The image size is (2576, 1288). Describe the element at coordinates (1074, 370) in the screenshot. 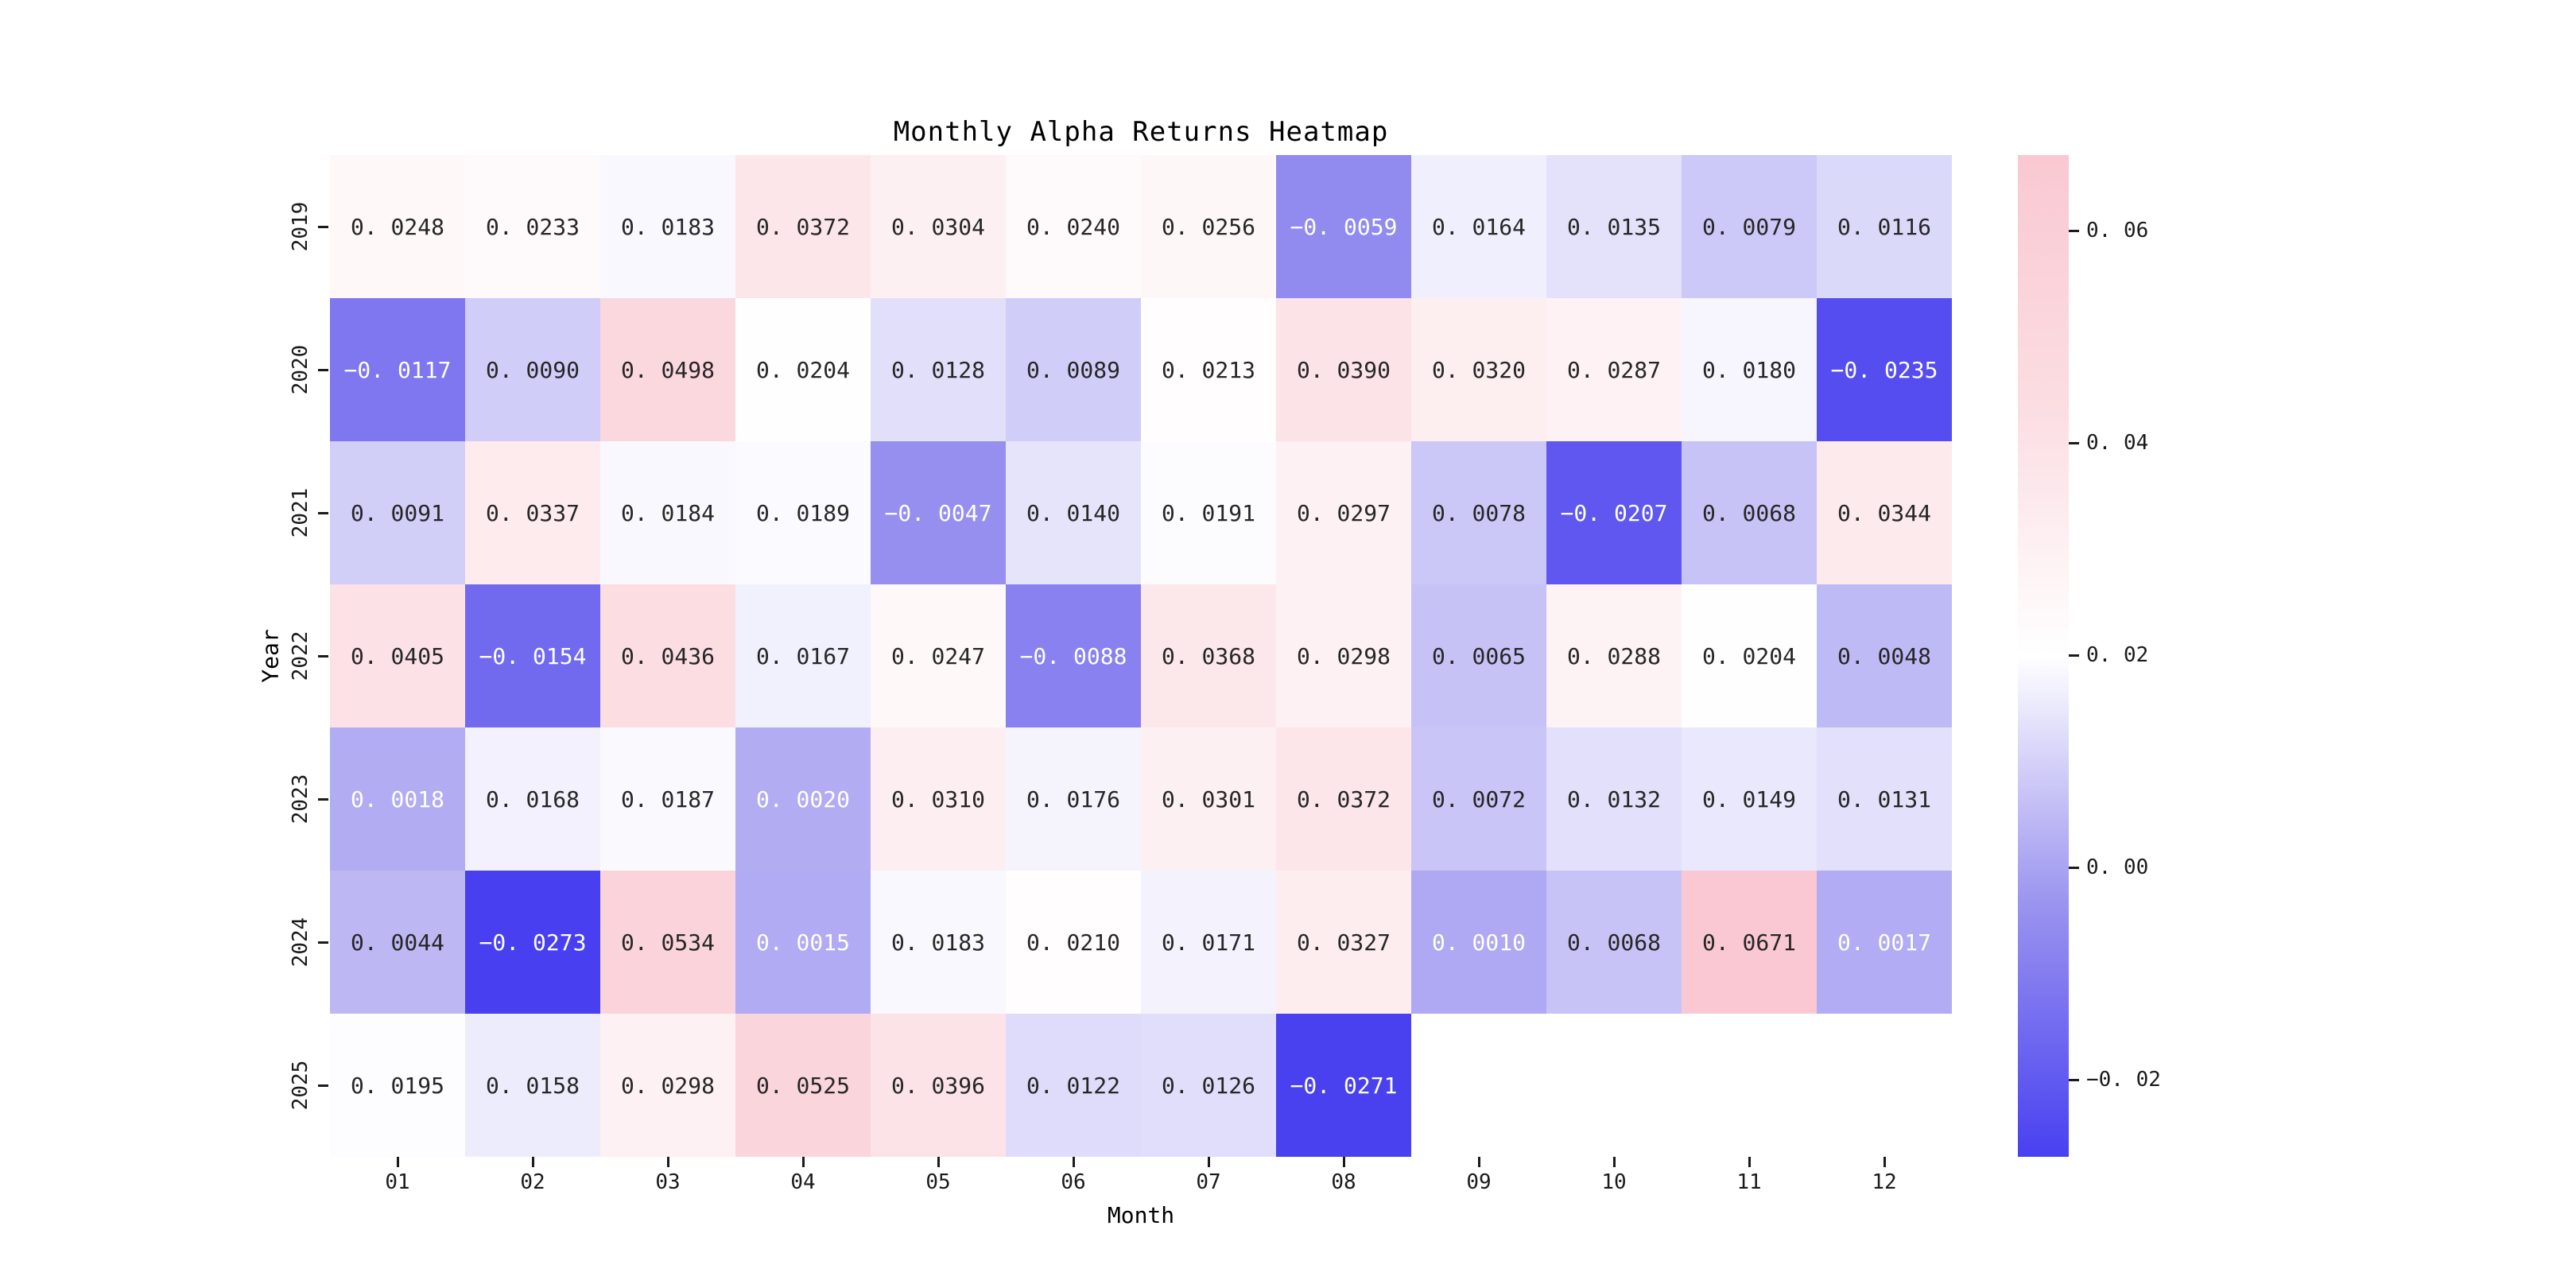

I see `heatmap-cell: 0. 0089` at that location.